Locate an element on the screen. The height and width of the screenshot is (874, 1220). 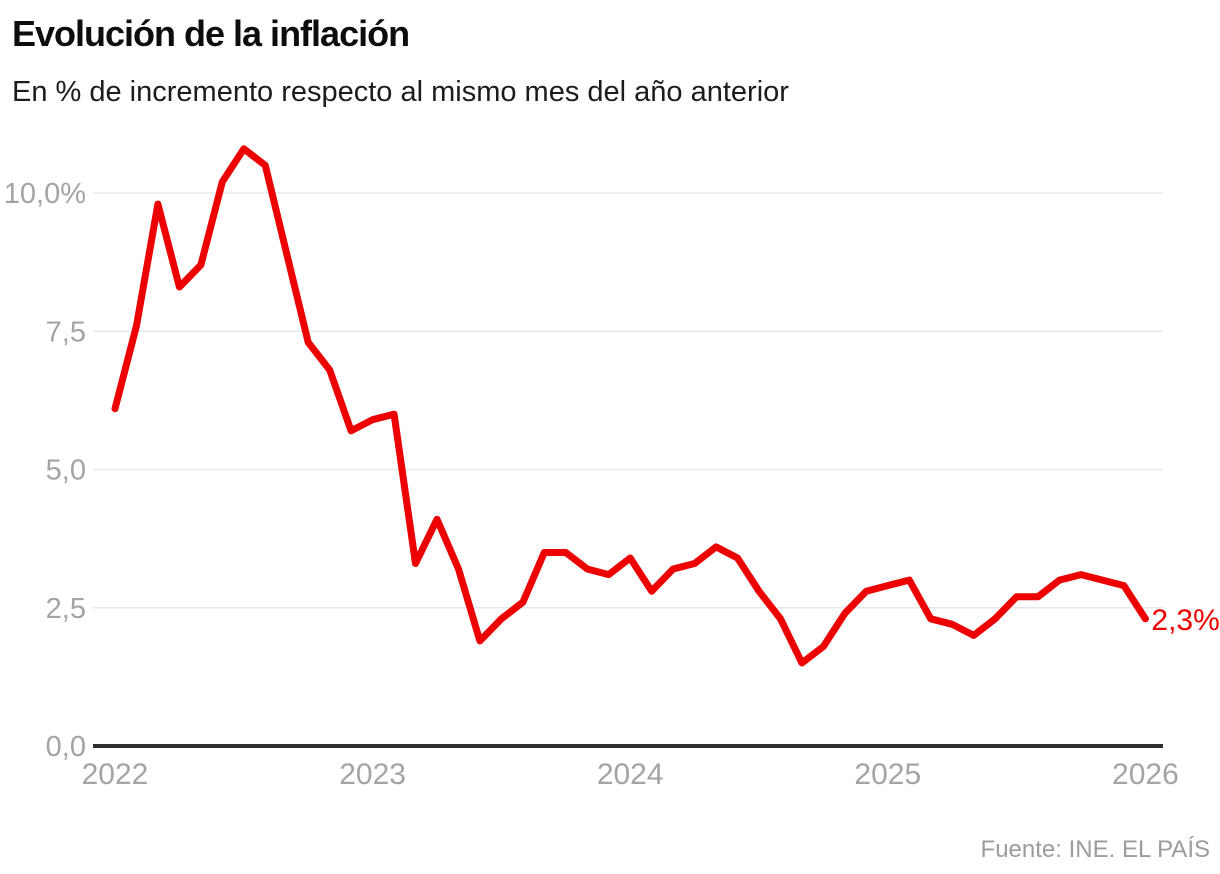
x-tick-label: 2024 is located at coordinates (630, 774).